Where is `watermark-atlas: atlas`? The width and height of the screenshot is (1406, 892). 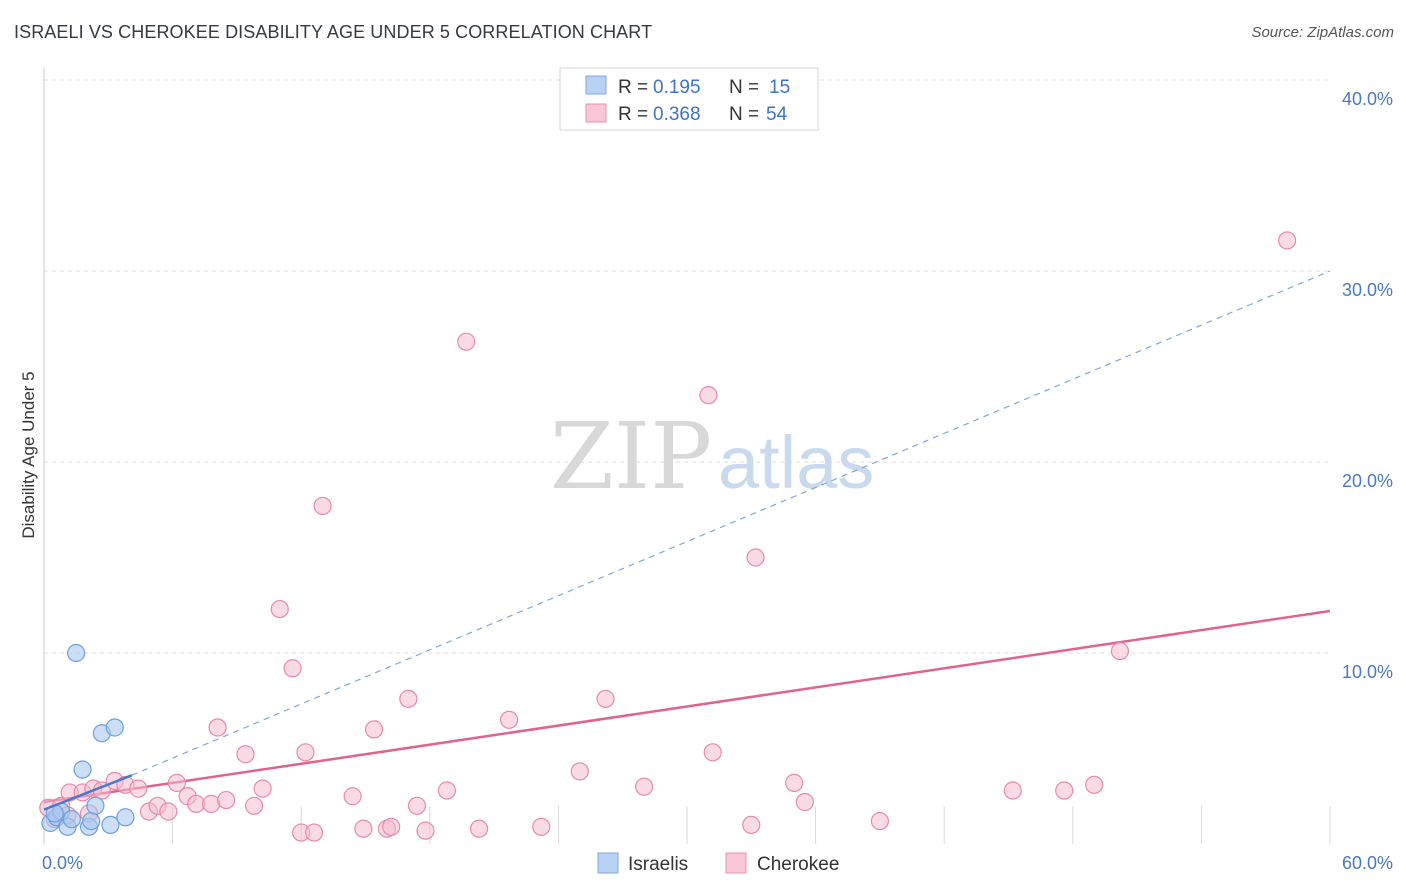 watermark-atlas: atlas is located at coordinates (796, 462).